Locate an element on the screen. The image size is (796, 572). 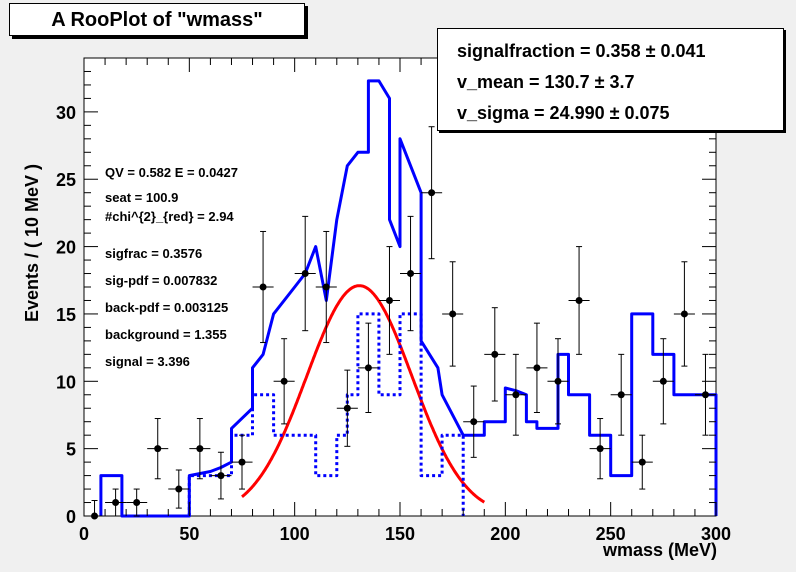
param-v-mean: v_mean = 130.7 ± 3.7 is located at coordinates (546, 82).